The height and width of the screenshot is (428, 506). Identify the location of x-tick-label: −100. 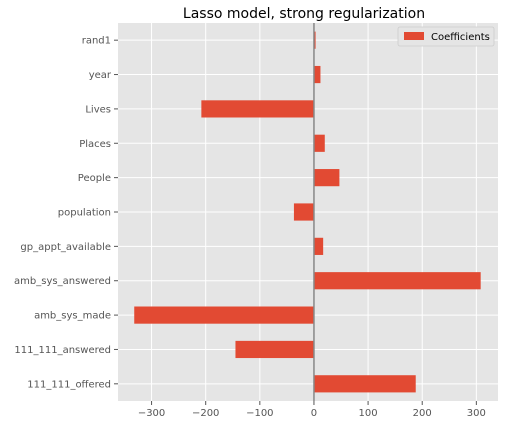
(259, 413).